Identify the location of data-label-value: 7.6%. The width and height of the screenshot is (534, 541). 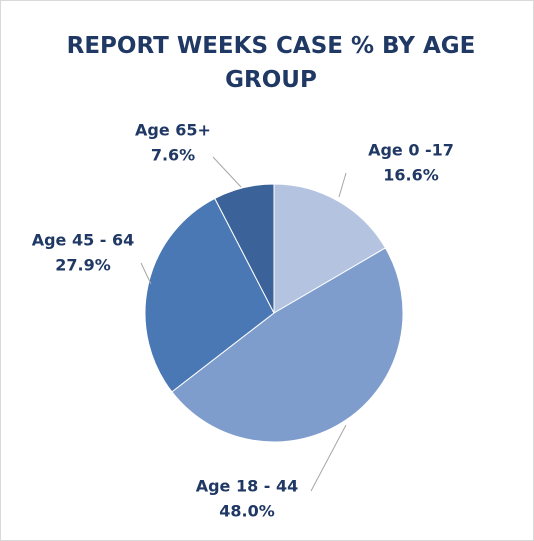
(173, 155).